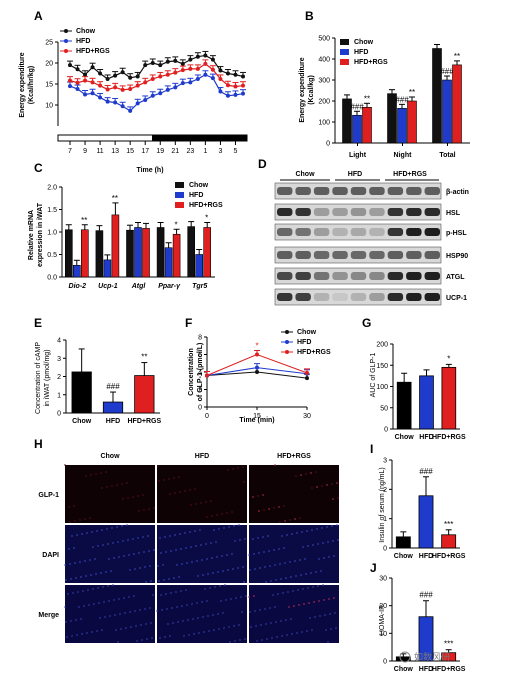 Image resolution: width=513 pixels, height=679 pixels. What do you see at coordinates (344, 62) in the screenshot?
I see `chart-b-legend-swatch` at bounding box center [344, 62].